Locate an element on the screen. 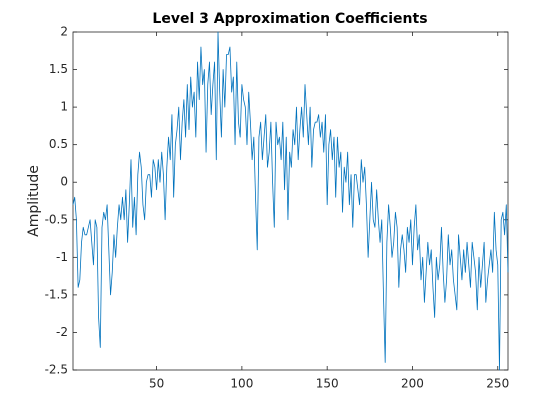  x-tick-label: 250 is located at coordinates (497, 384).